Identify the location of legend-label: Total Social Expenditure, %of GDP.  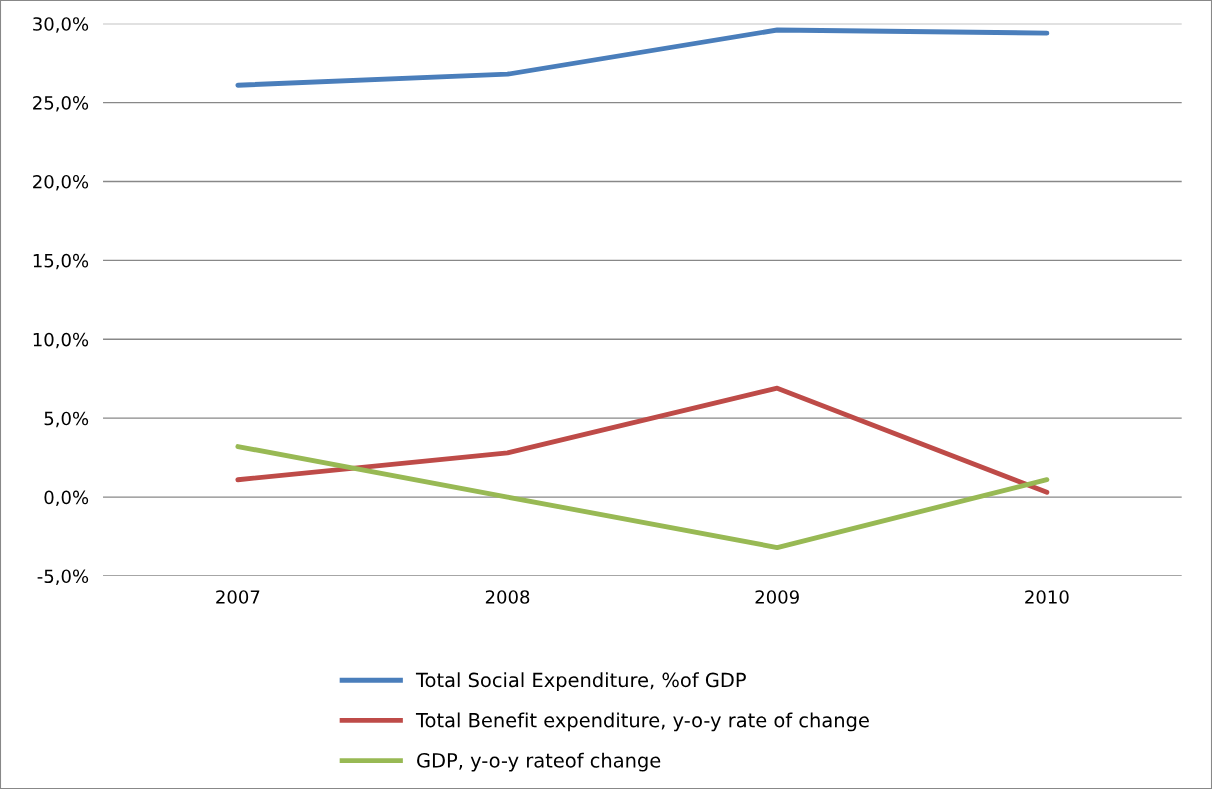
(580, 682).